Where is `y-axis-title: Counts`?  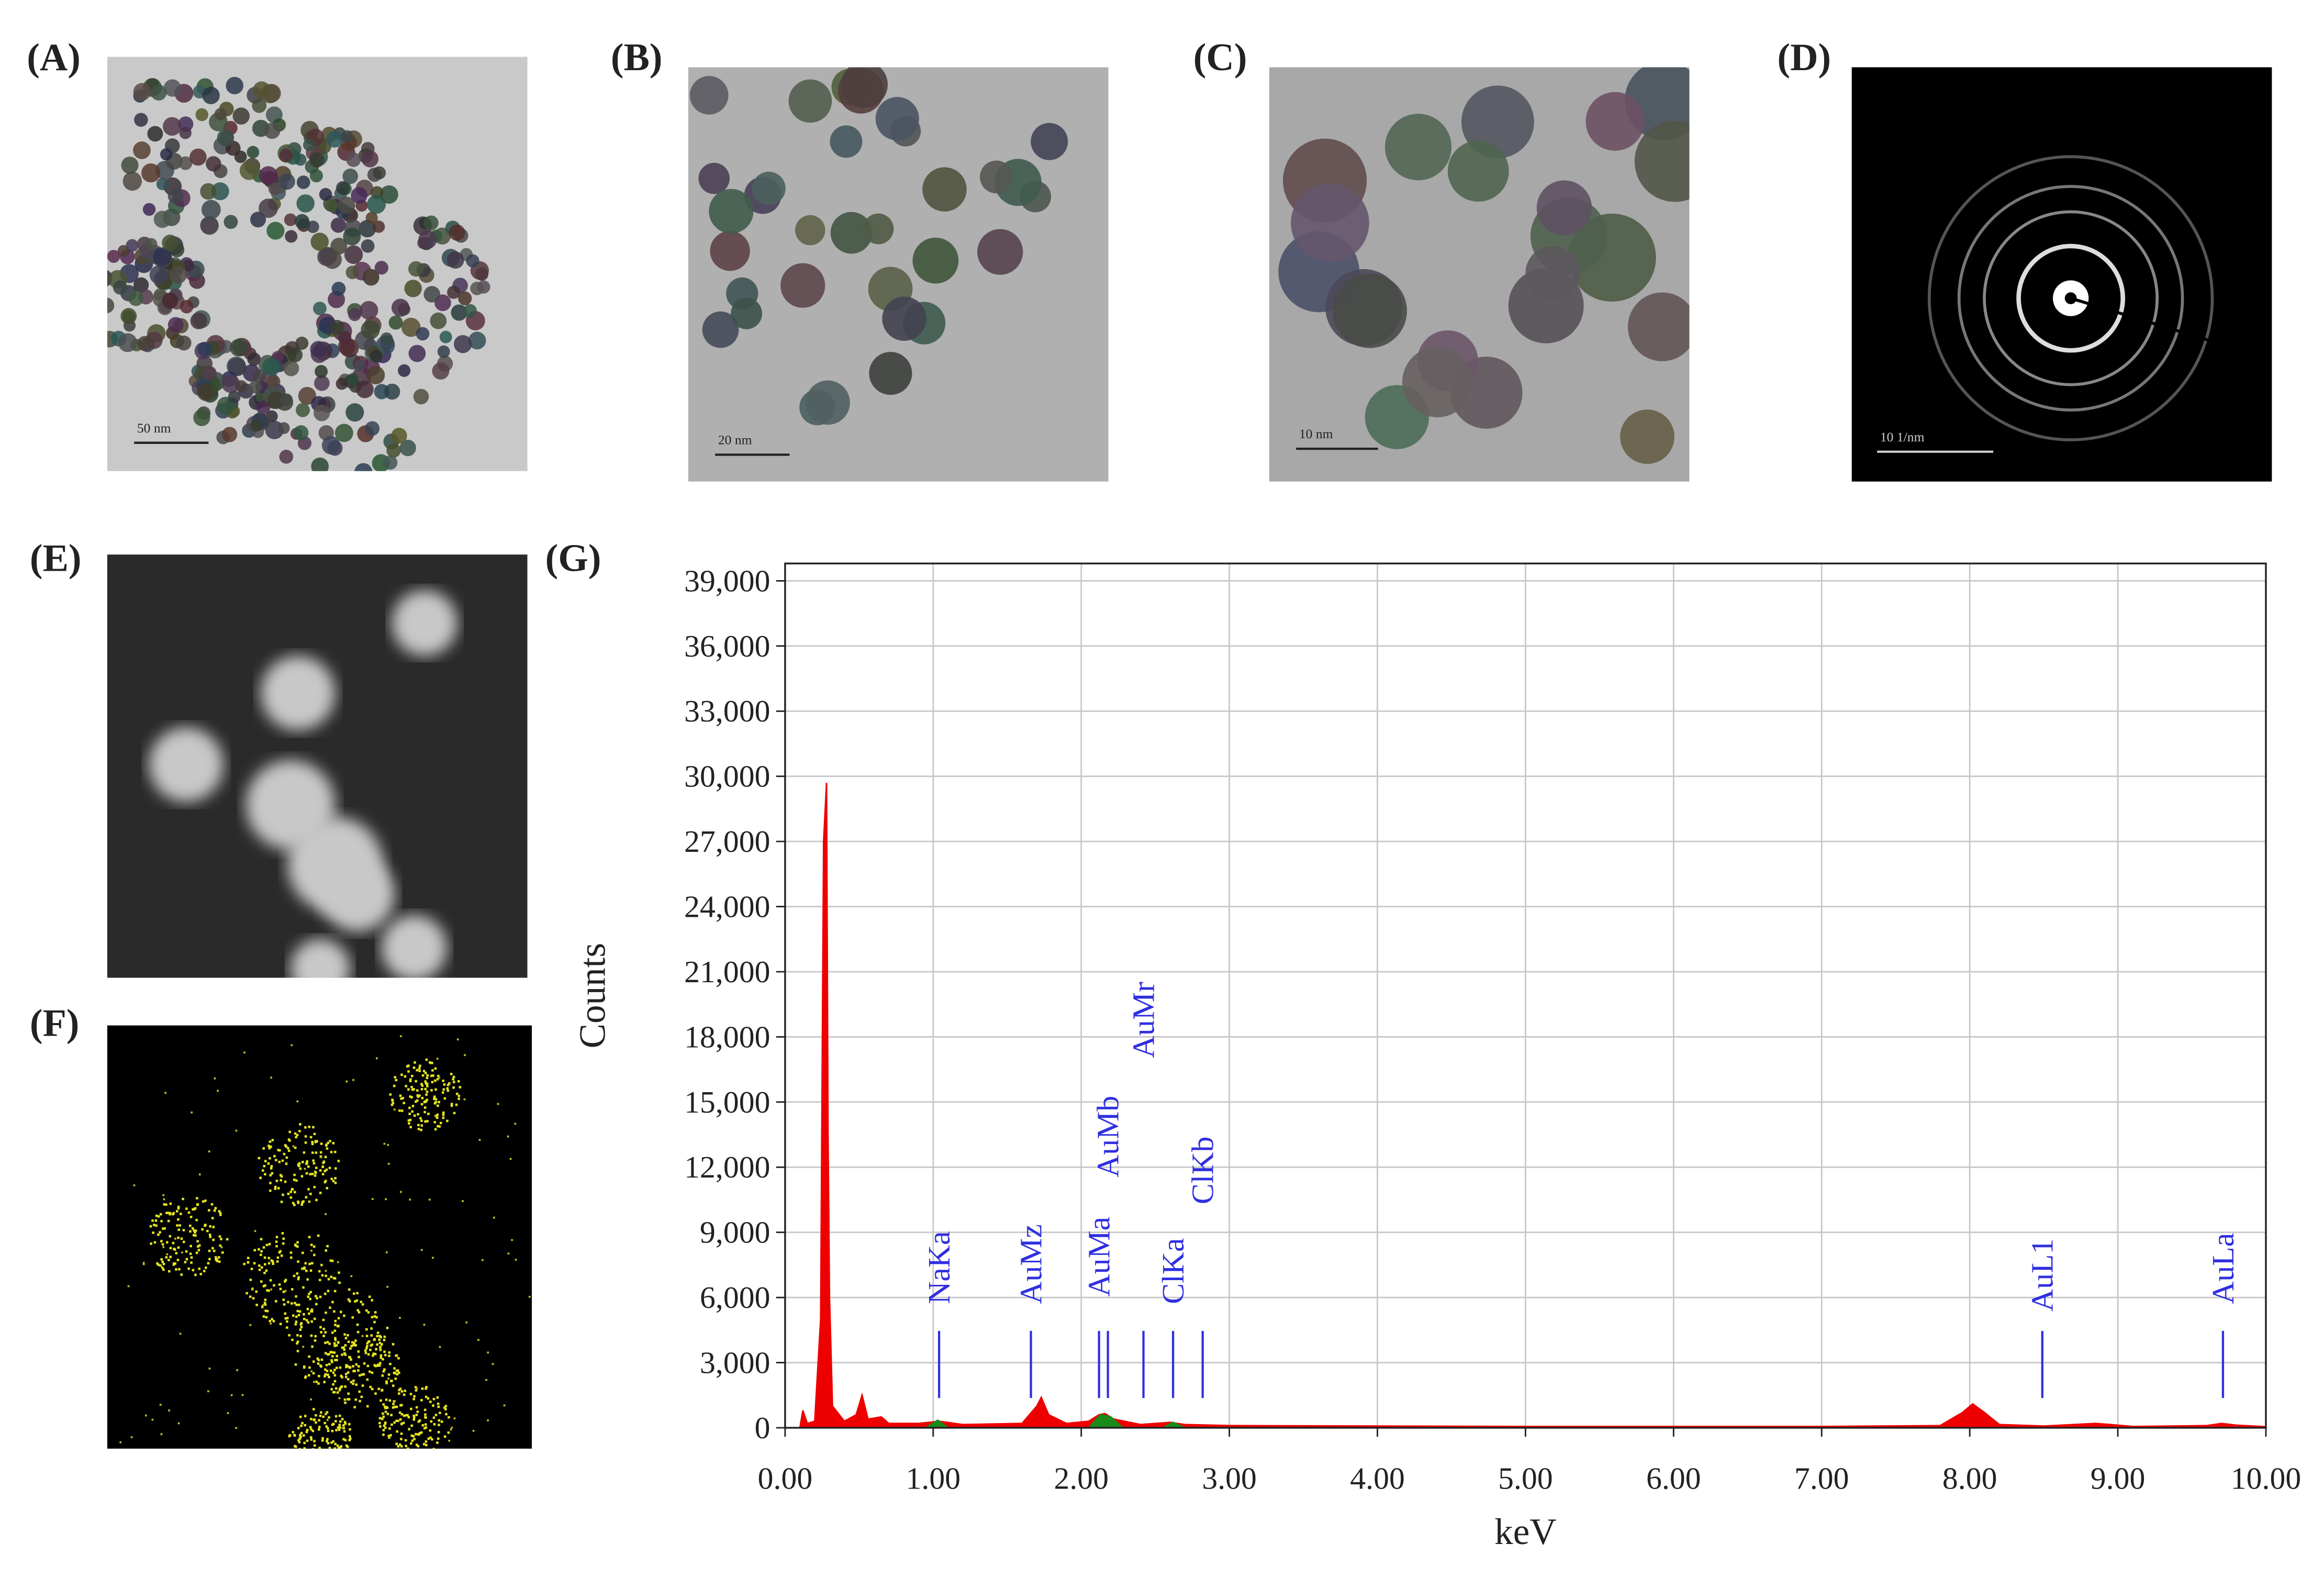 y-axis-title: Counts is located at coordinates (593, 996).